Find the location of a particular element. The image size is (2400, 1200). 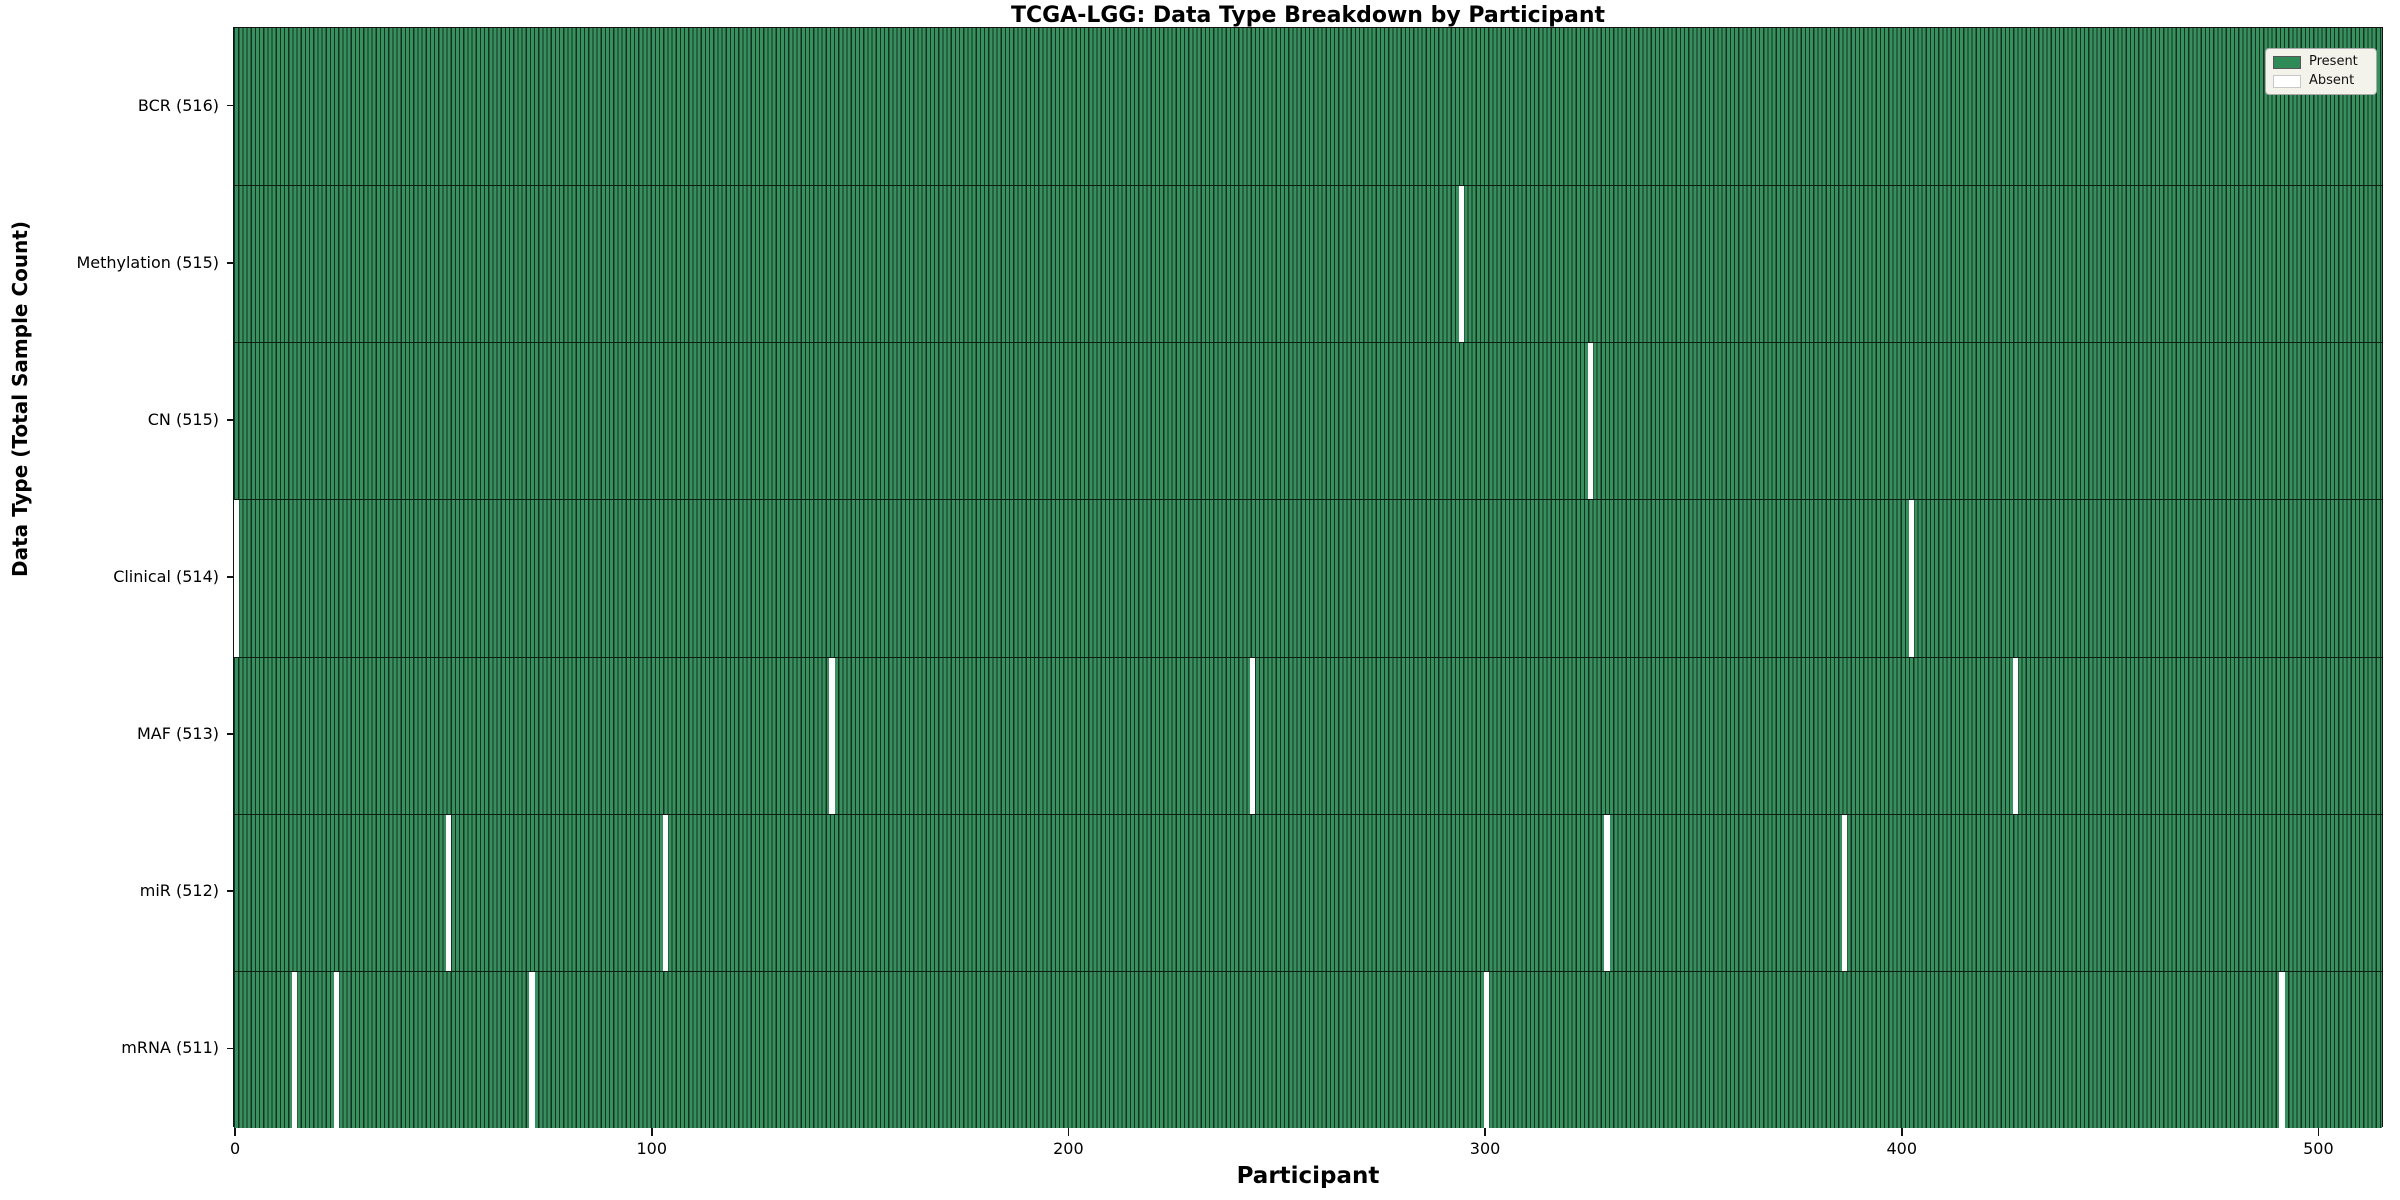

y-tick-label-clinical: Clinical (514) is located at coordinates (166, 576).